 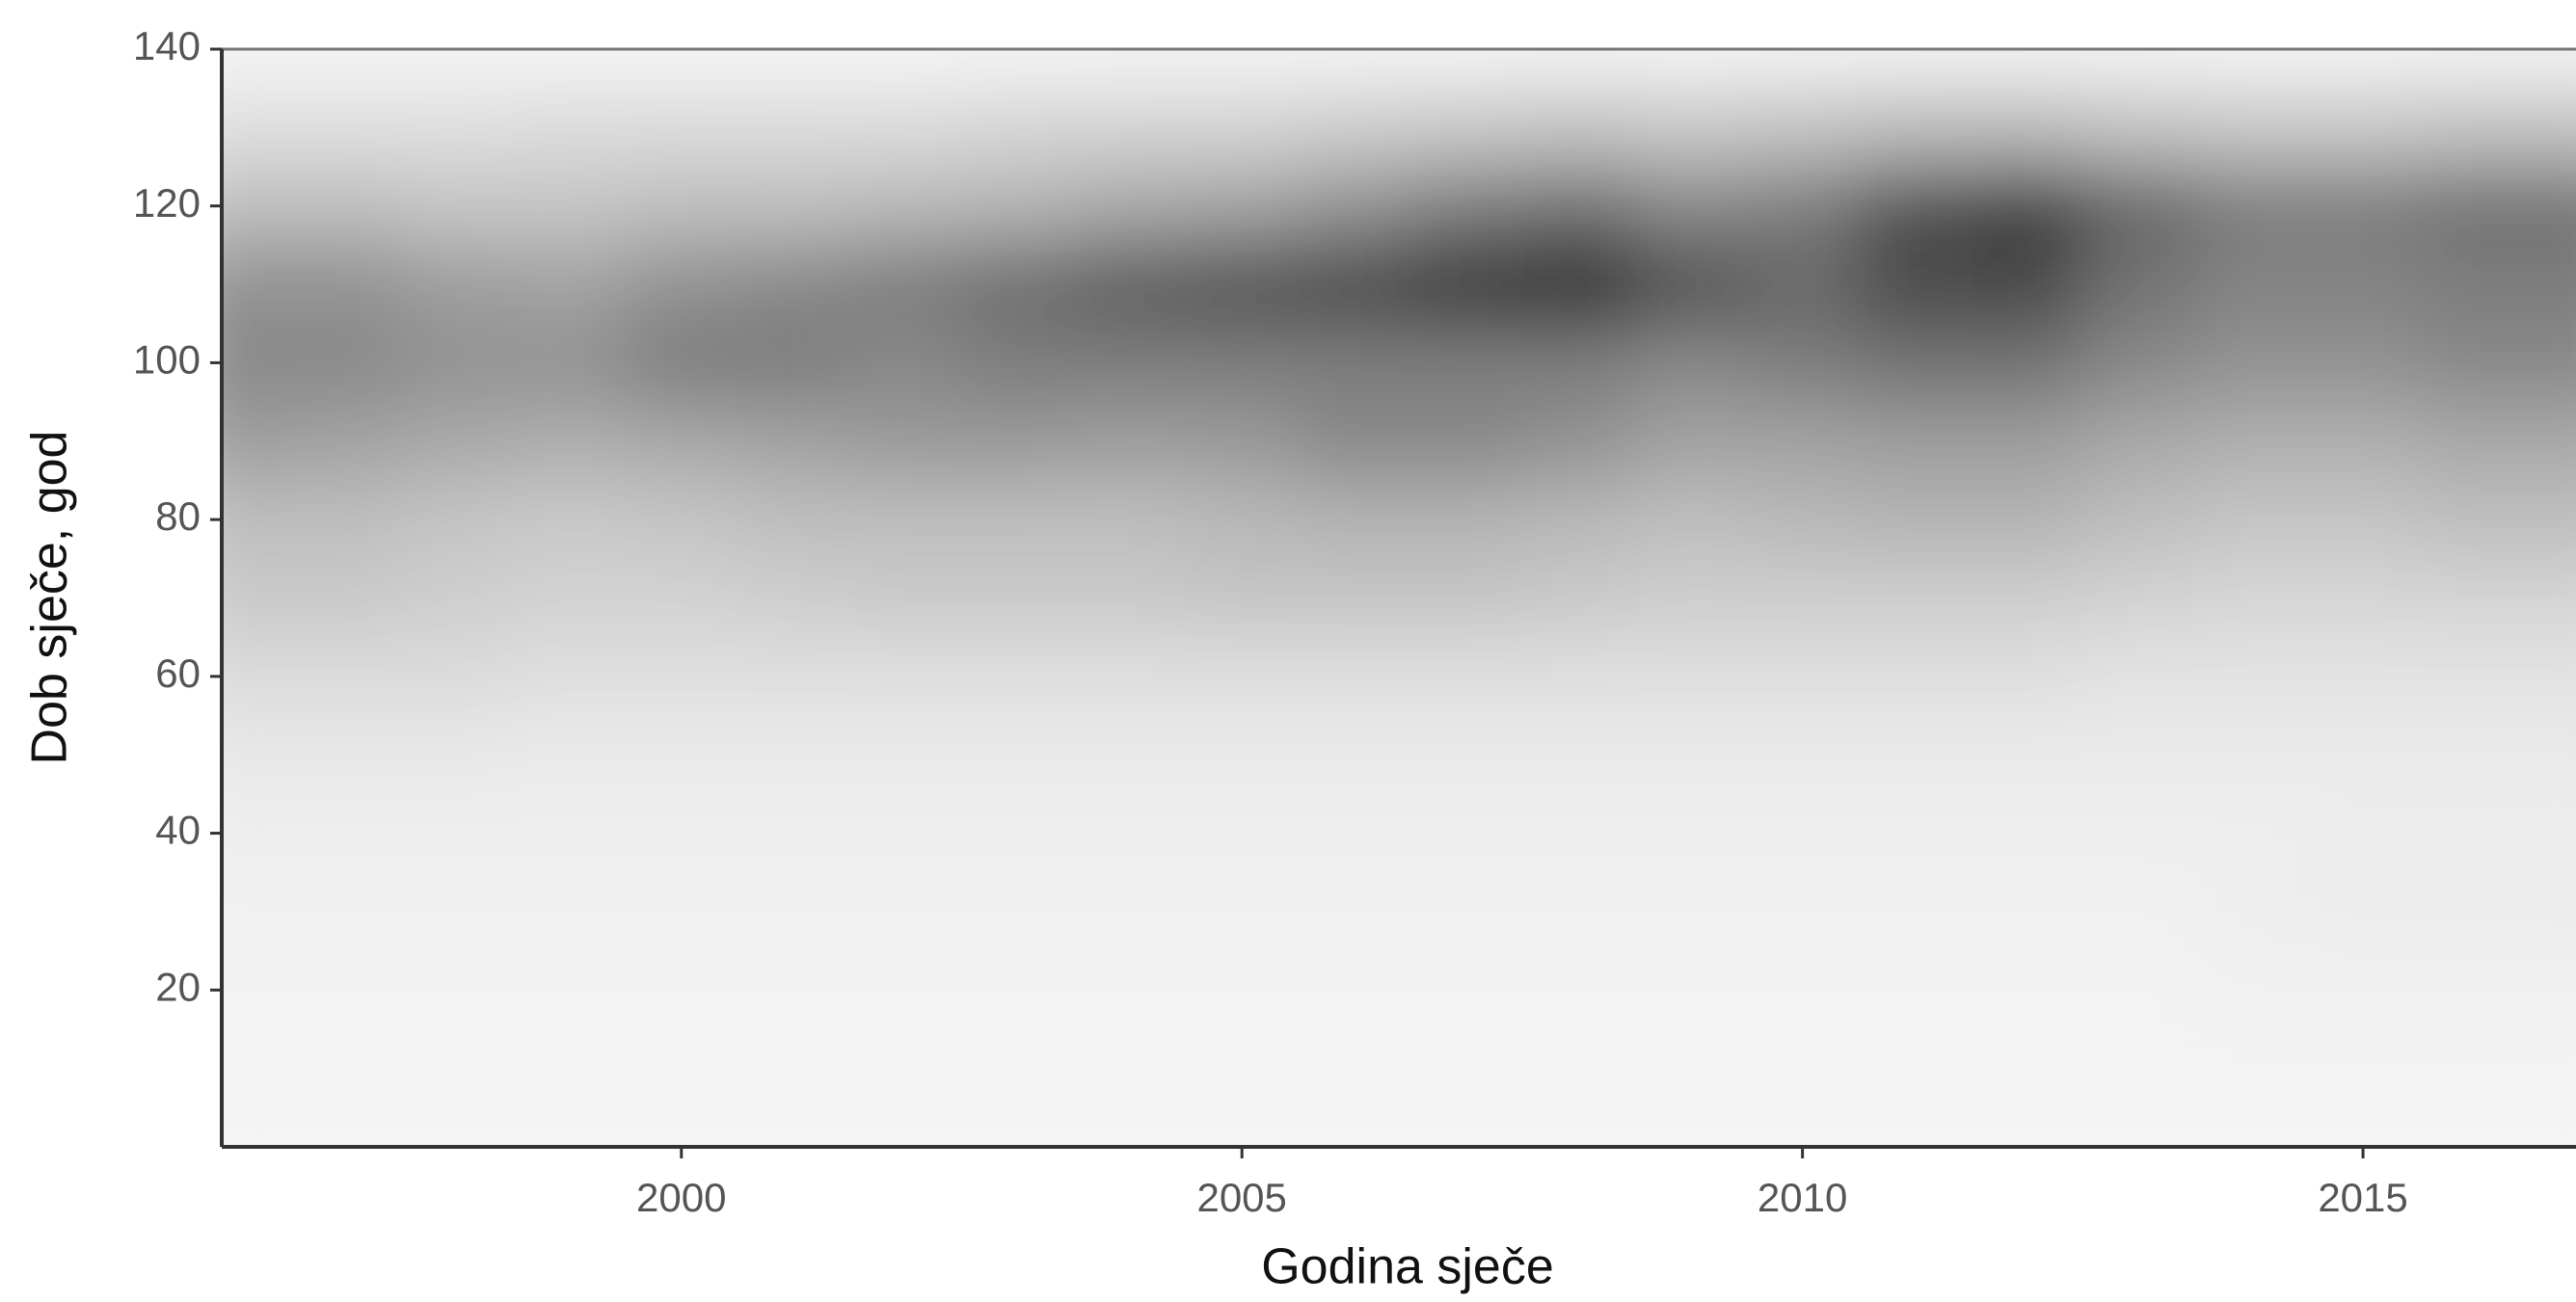 I want to click on y-tick-label: 100, so click(x=167, y=360).